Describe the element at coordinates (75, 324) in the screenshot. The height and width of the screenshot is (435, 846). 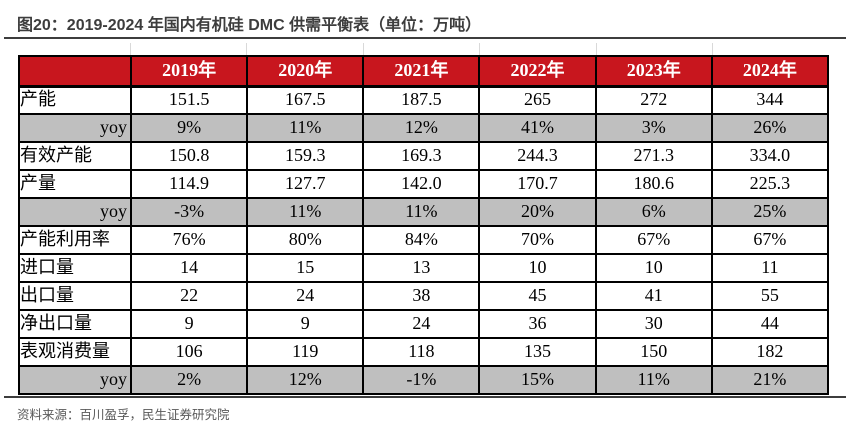
I see `row-label: 净出口量` at that location.